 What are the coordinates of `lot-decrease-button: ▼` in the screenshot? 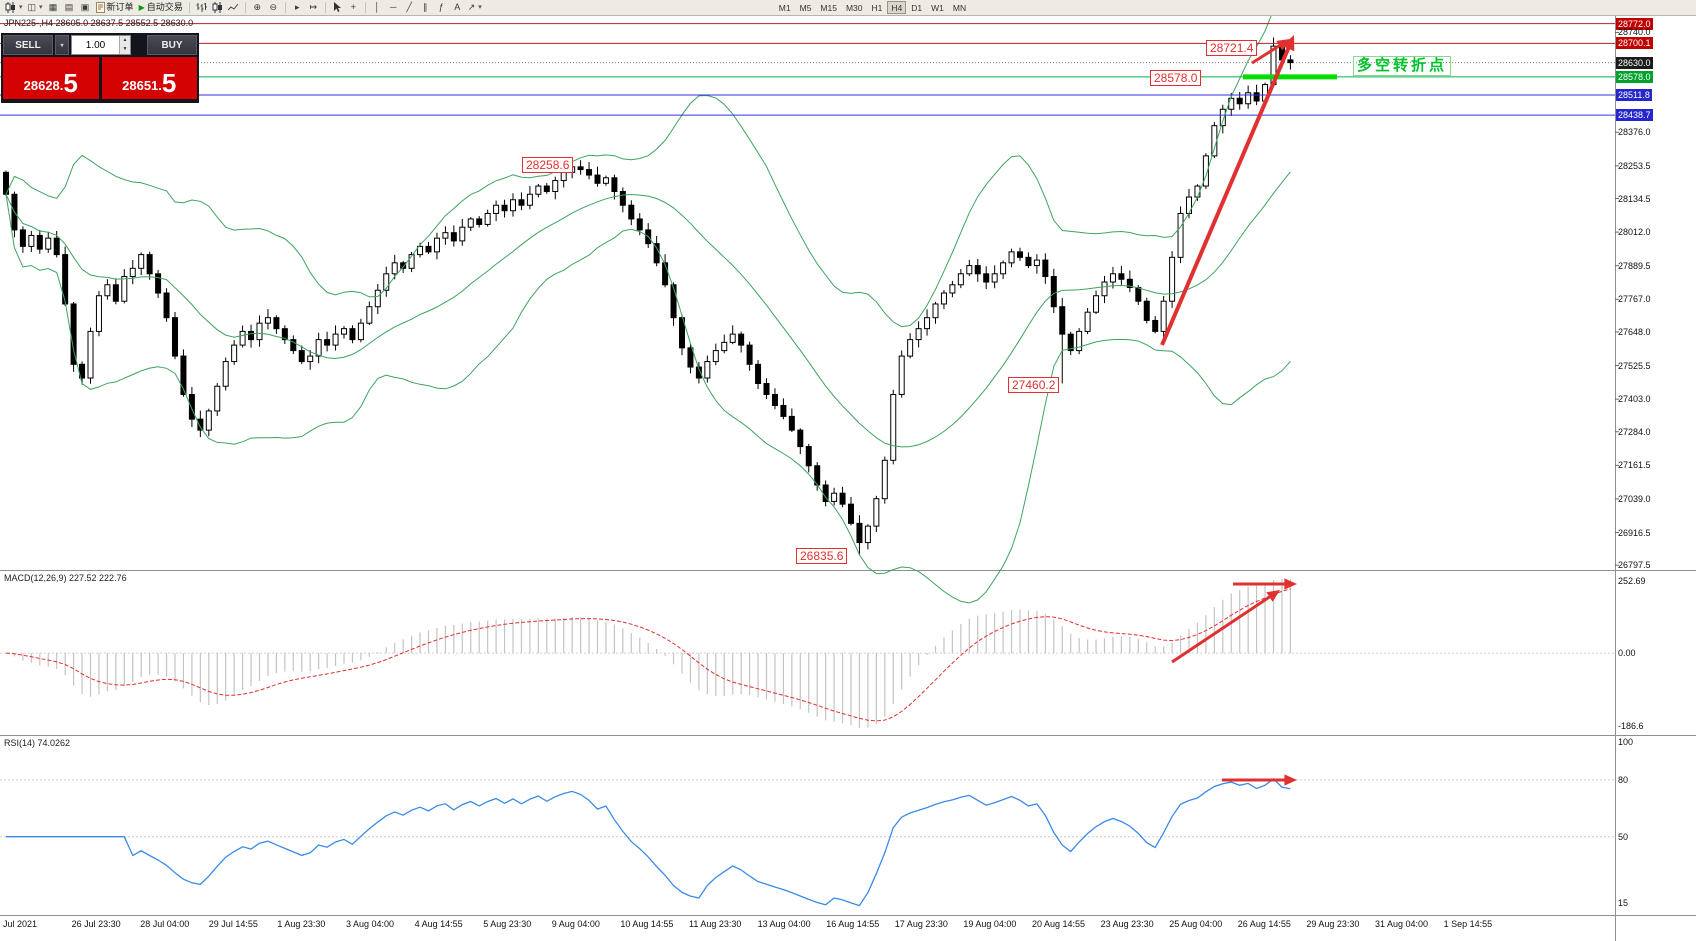 It's located at (125, 49).